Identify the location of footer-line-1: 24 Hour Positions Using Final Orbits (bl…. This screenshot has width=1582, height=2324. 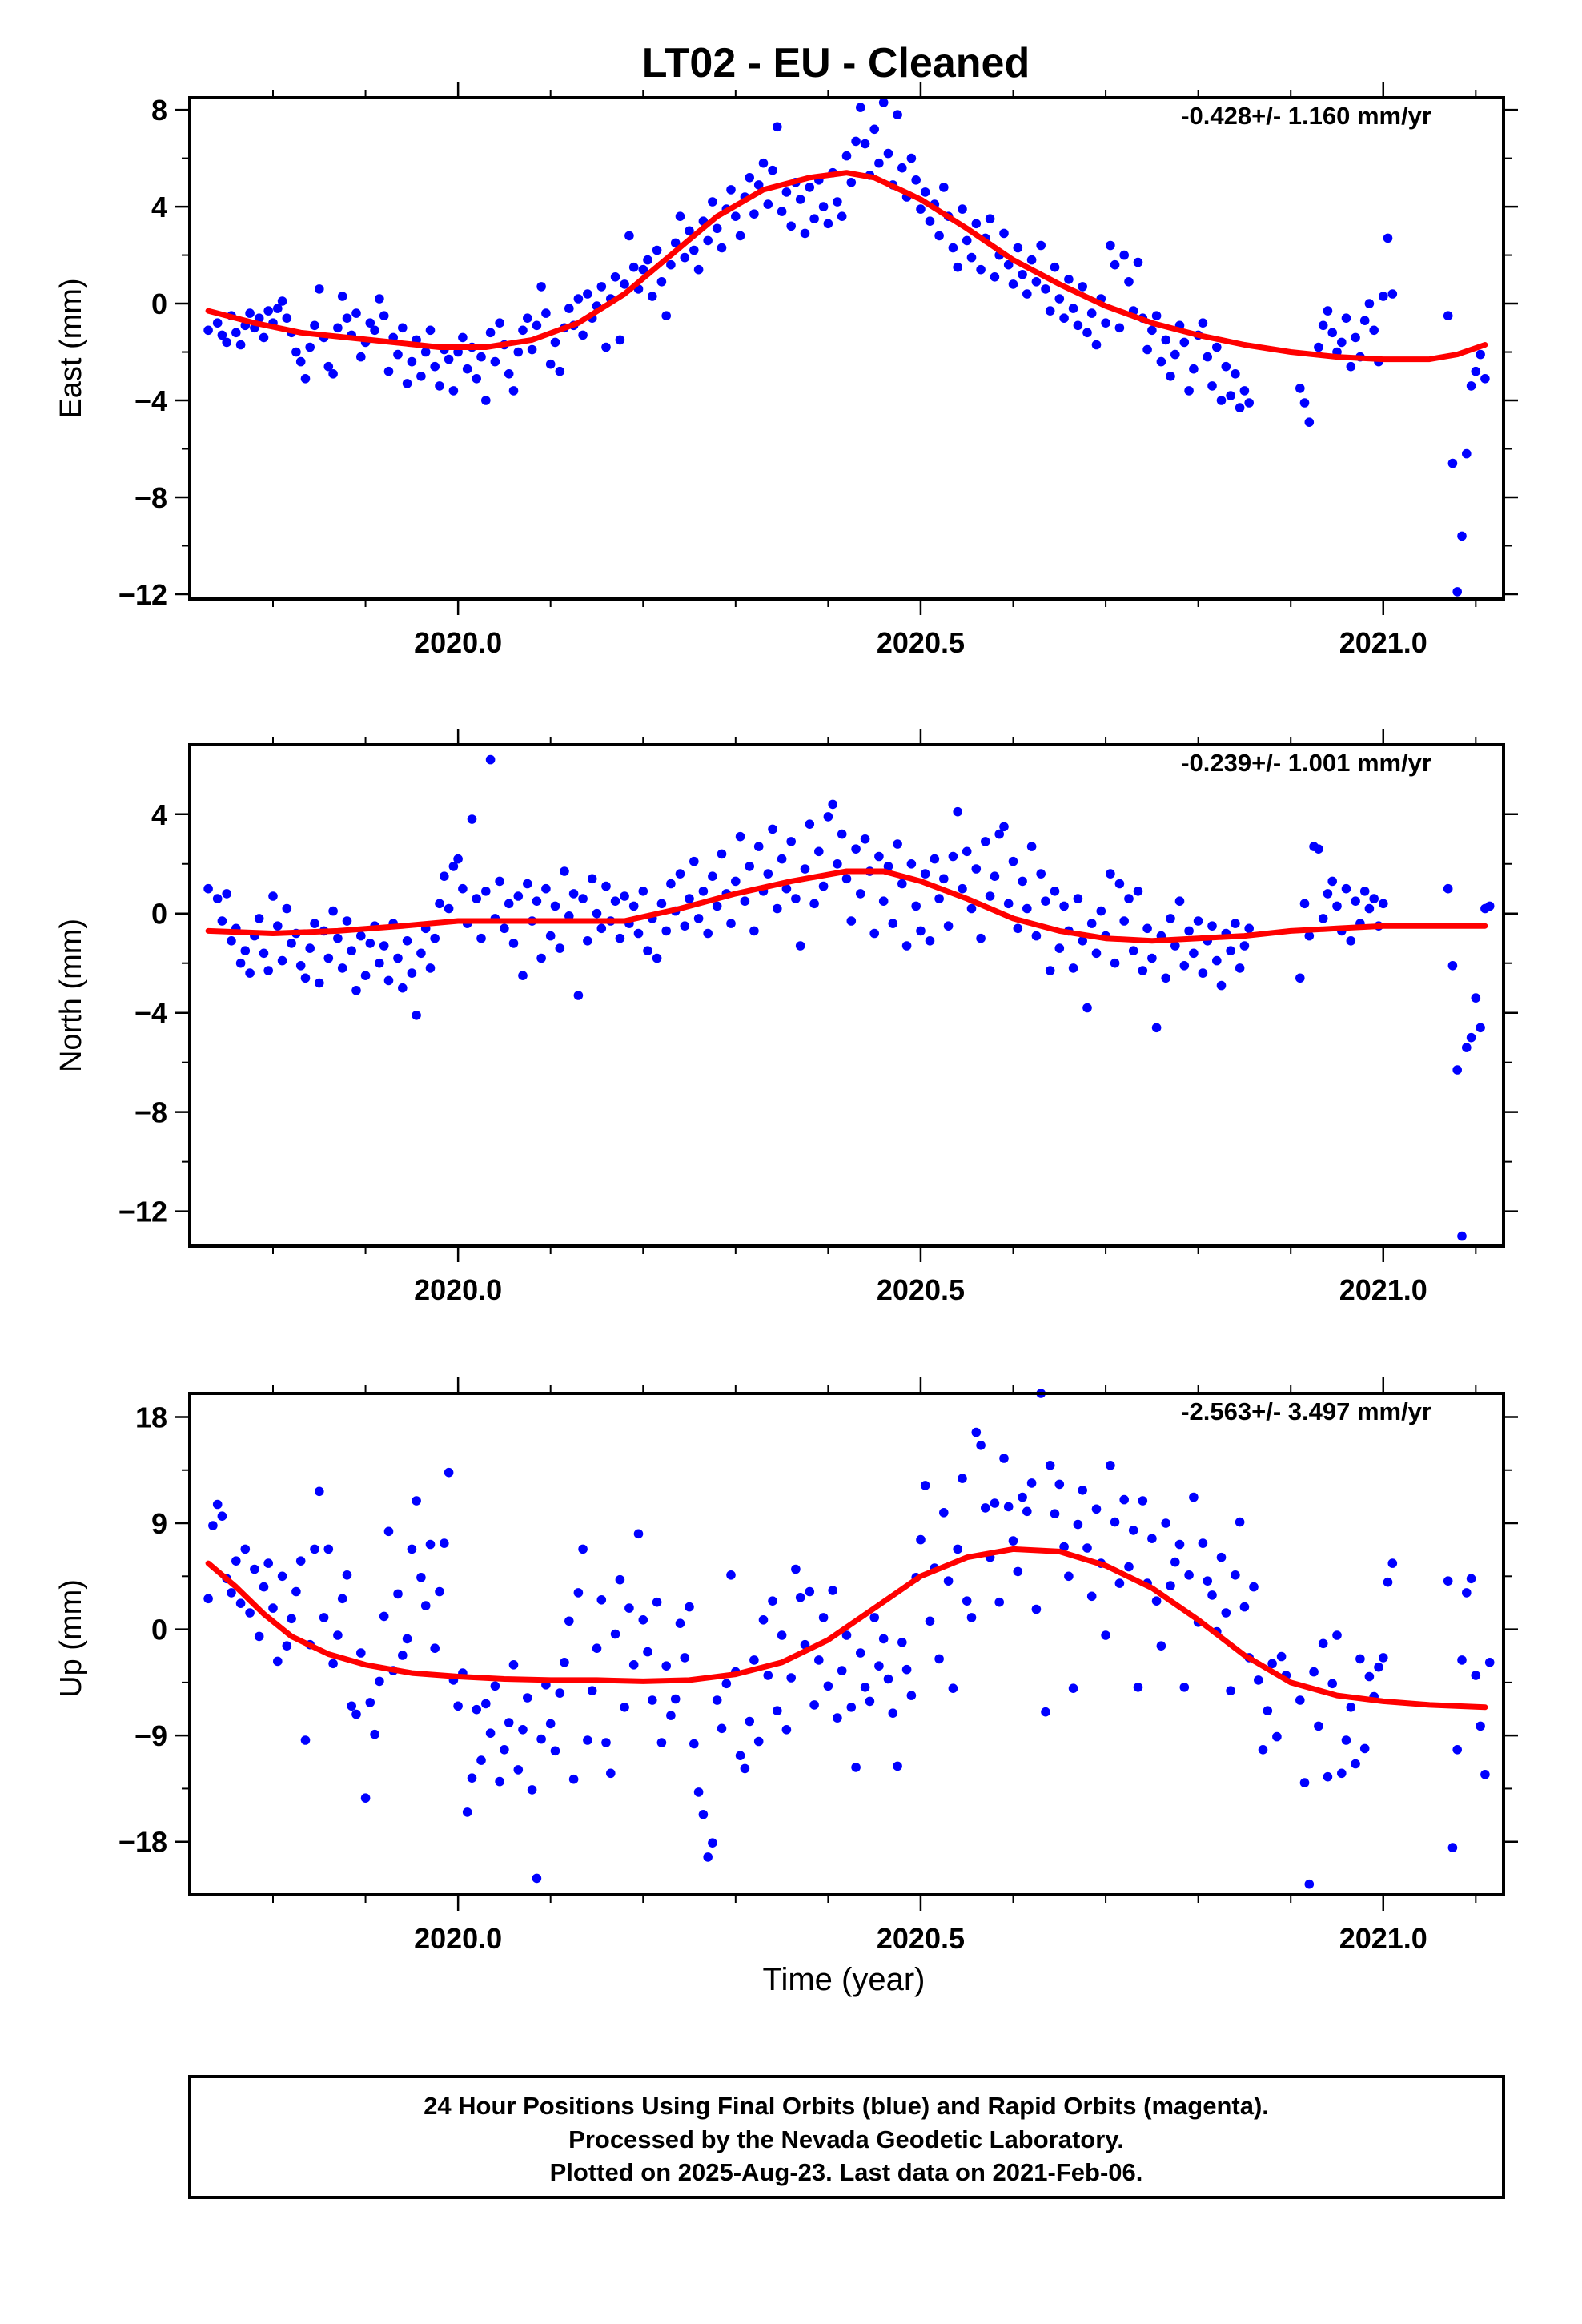
(847, 2106).